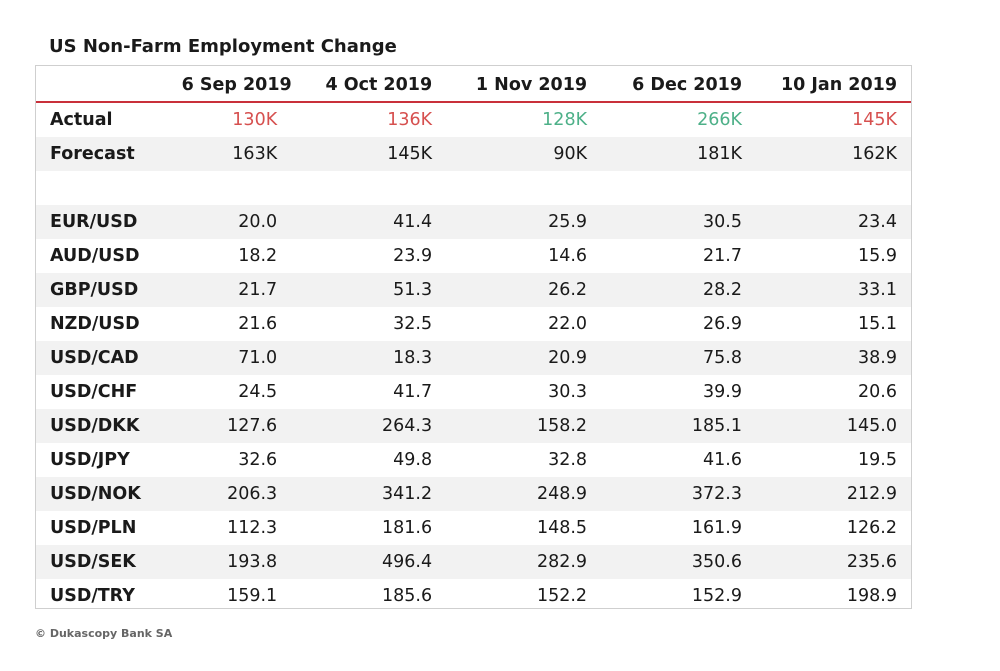 Image resolution: width=1000 pixels, height=671 pixels. I want to click on table-cell: 193.8, so click(252, 562).